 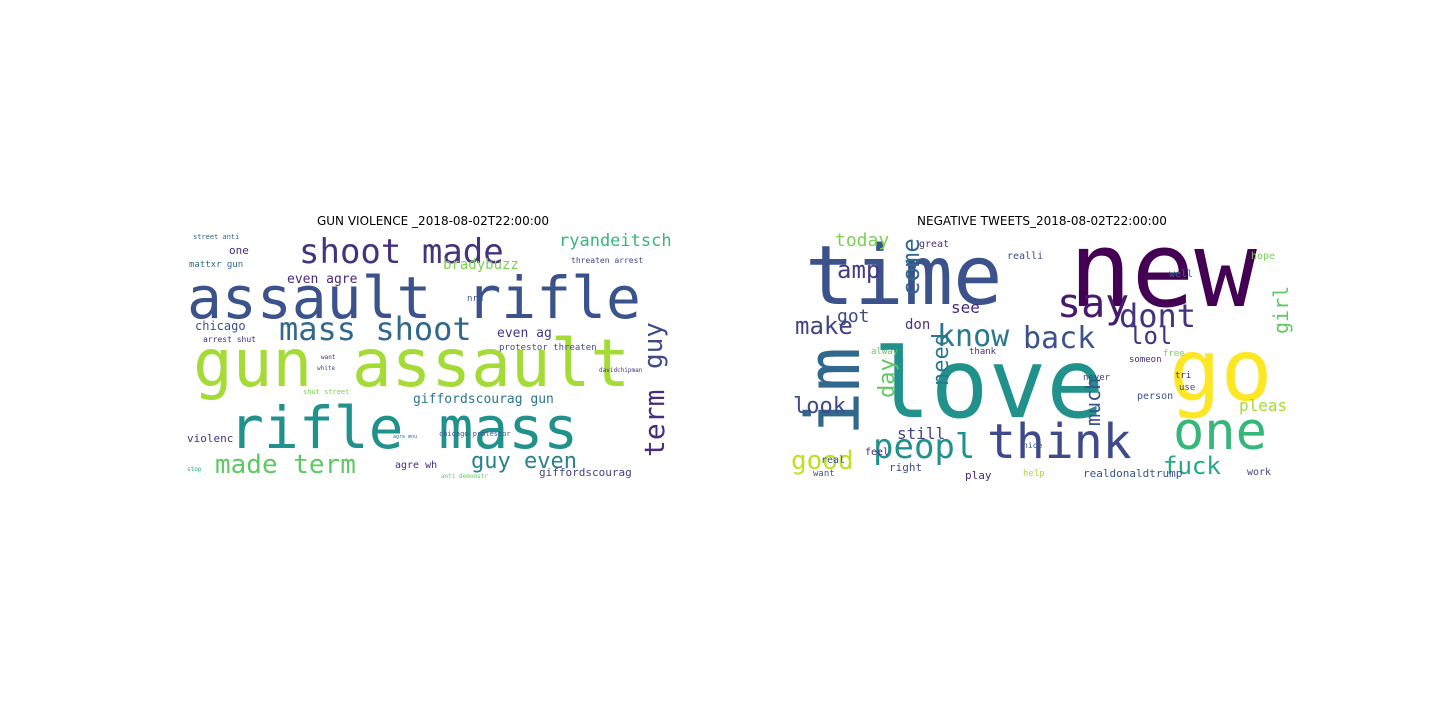 I want to click on word-right: right, so click(x=906, y=467).